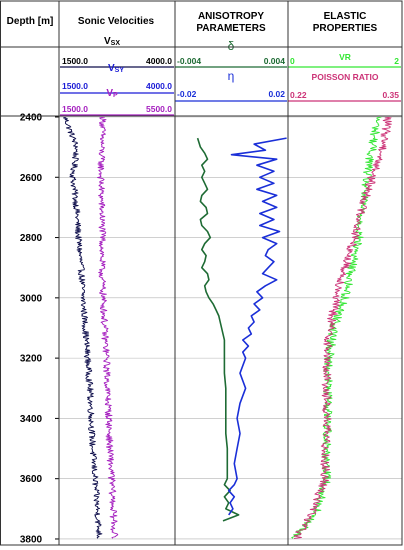 This screenshot has width=404, height=550. Describe the element at coordinates (75, 109) in the screenshot. I see `vp-scale-min: 1500.0` at that location.